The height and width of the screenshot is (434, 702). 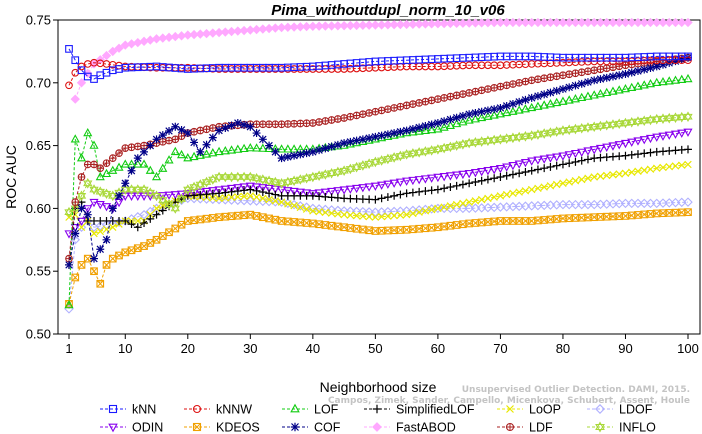 What do you see at coordinates (38, 20) in the screenshot?
I see `y-tick-label: 0.75` at bounding box center [38, 20].